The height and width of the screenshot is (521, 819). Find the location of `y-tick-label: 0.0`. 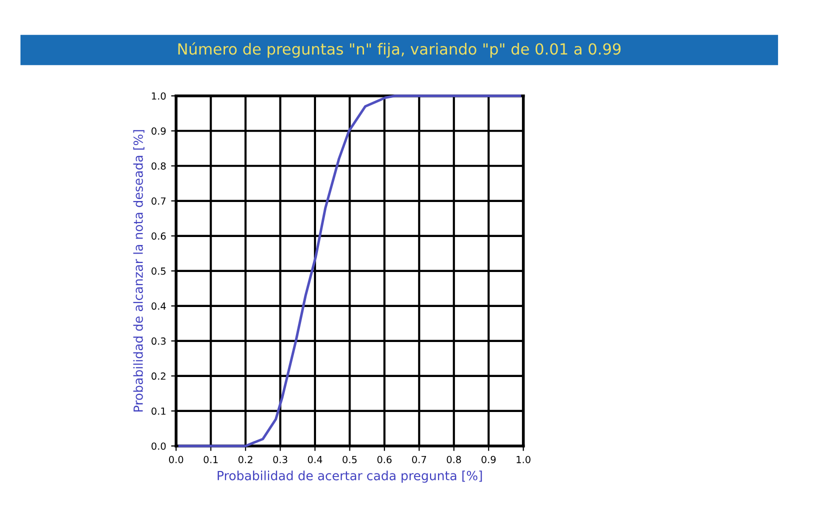

y-tick-label: 0.0 is located at coordinates (159, 446).